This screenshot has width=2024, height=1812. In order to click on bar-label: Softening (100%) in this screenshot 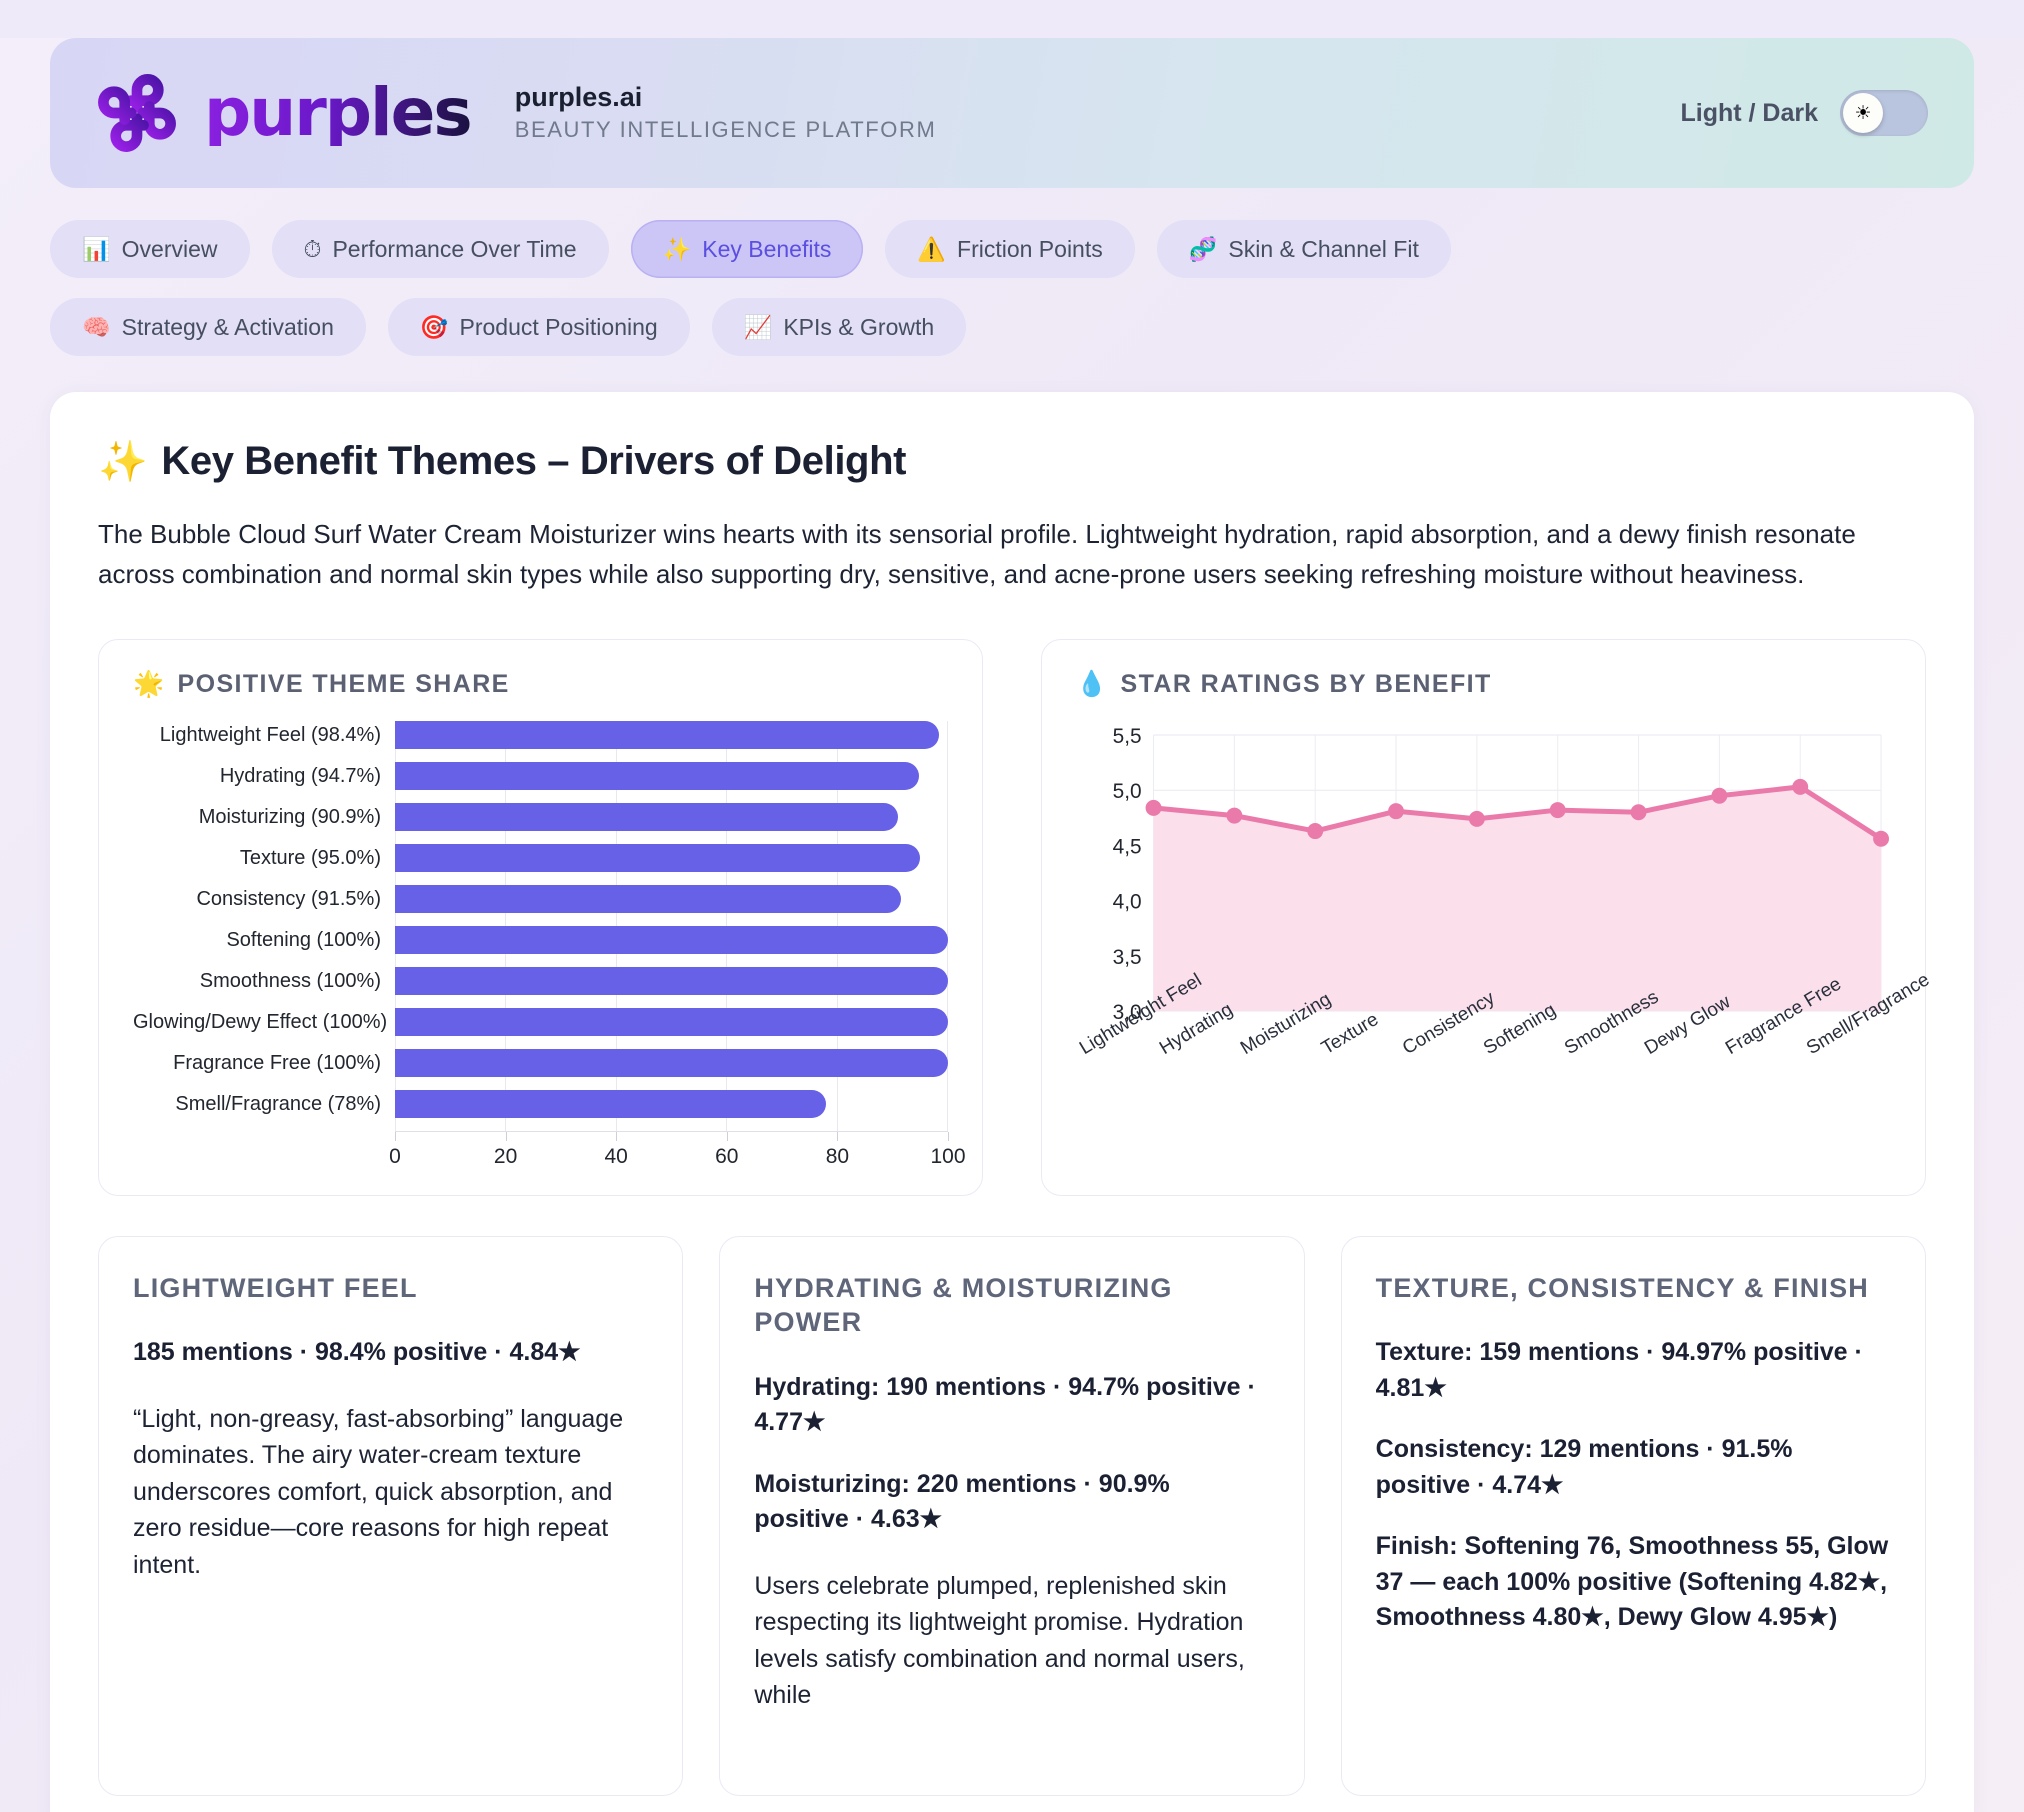, I will do `click(303, 939)`.